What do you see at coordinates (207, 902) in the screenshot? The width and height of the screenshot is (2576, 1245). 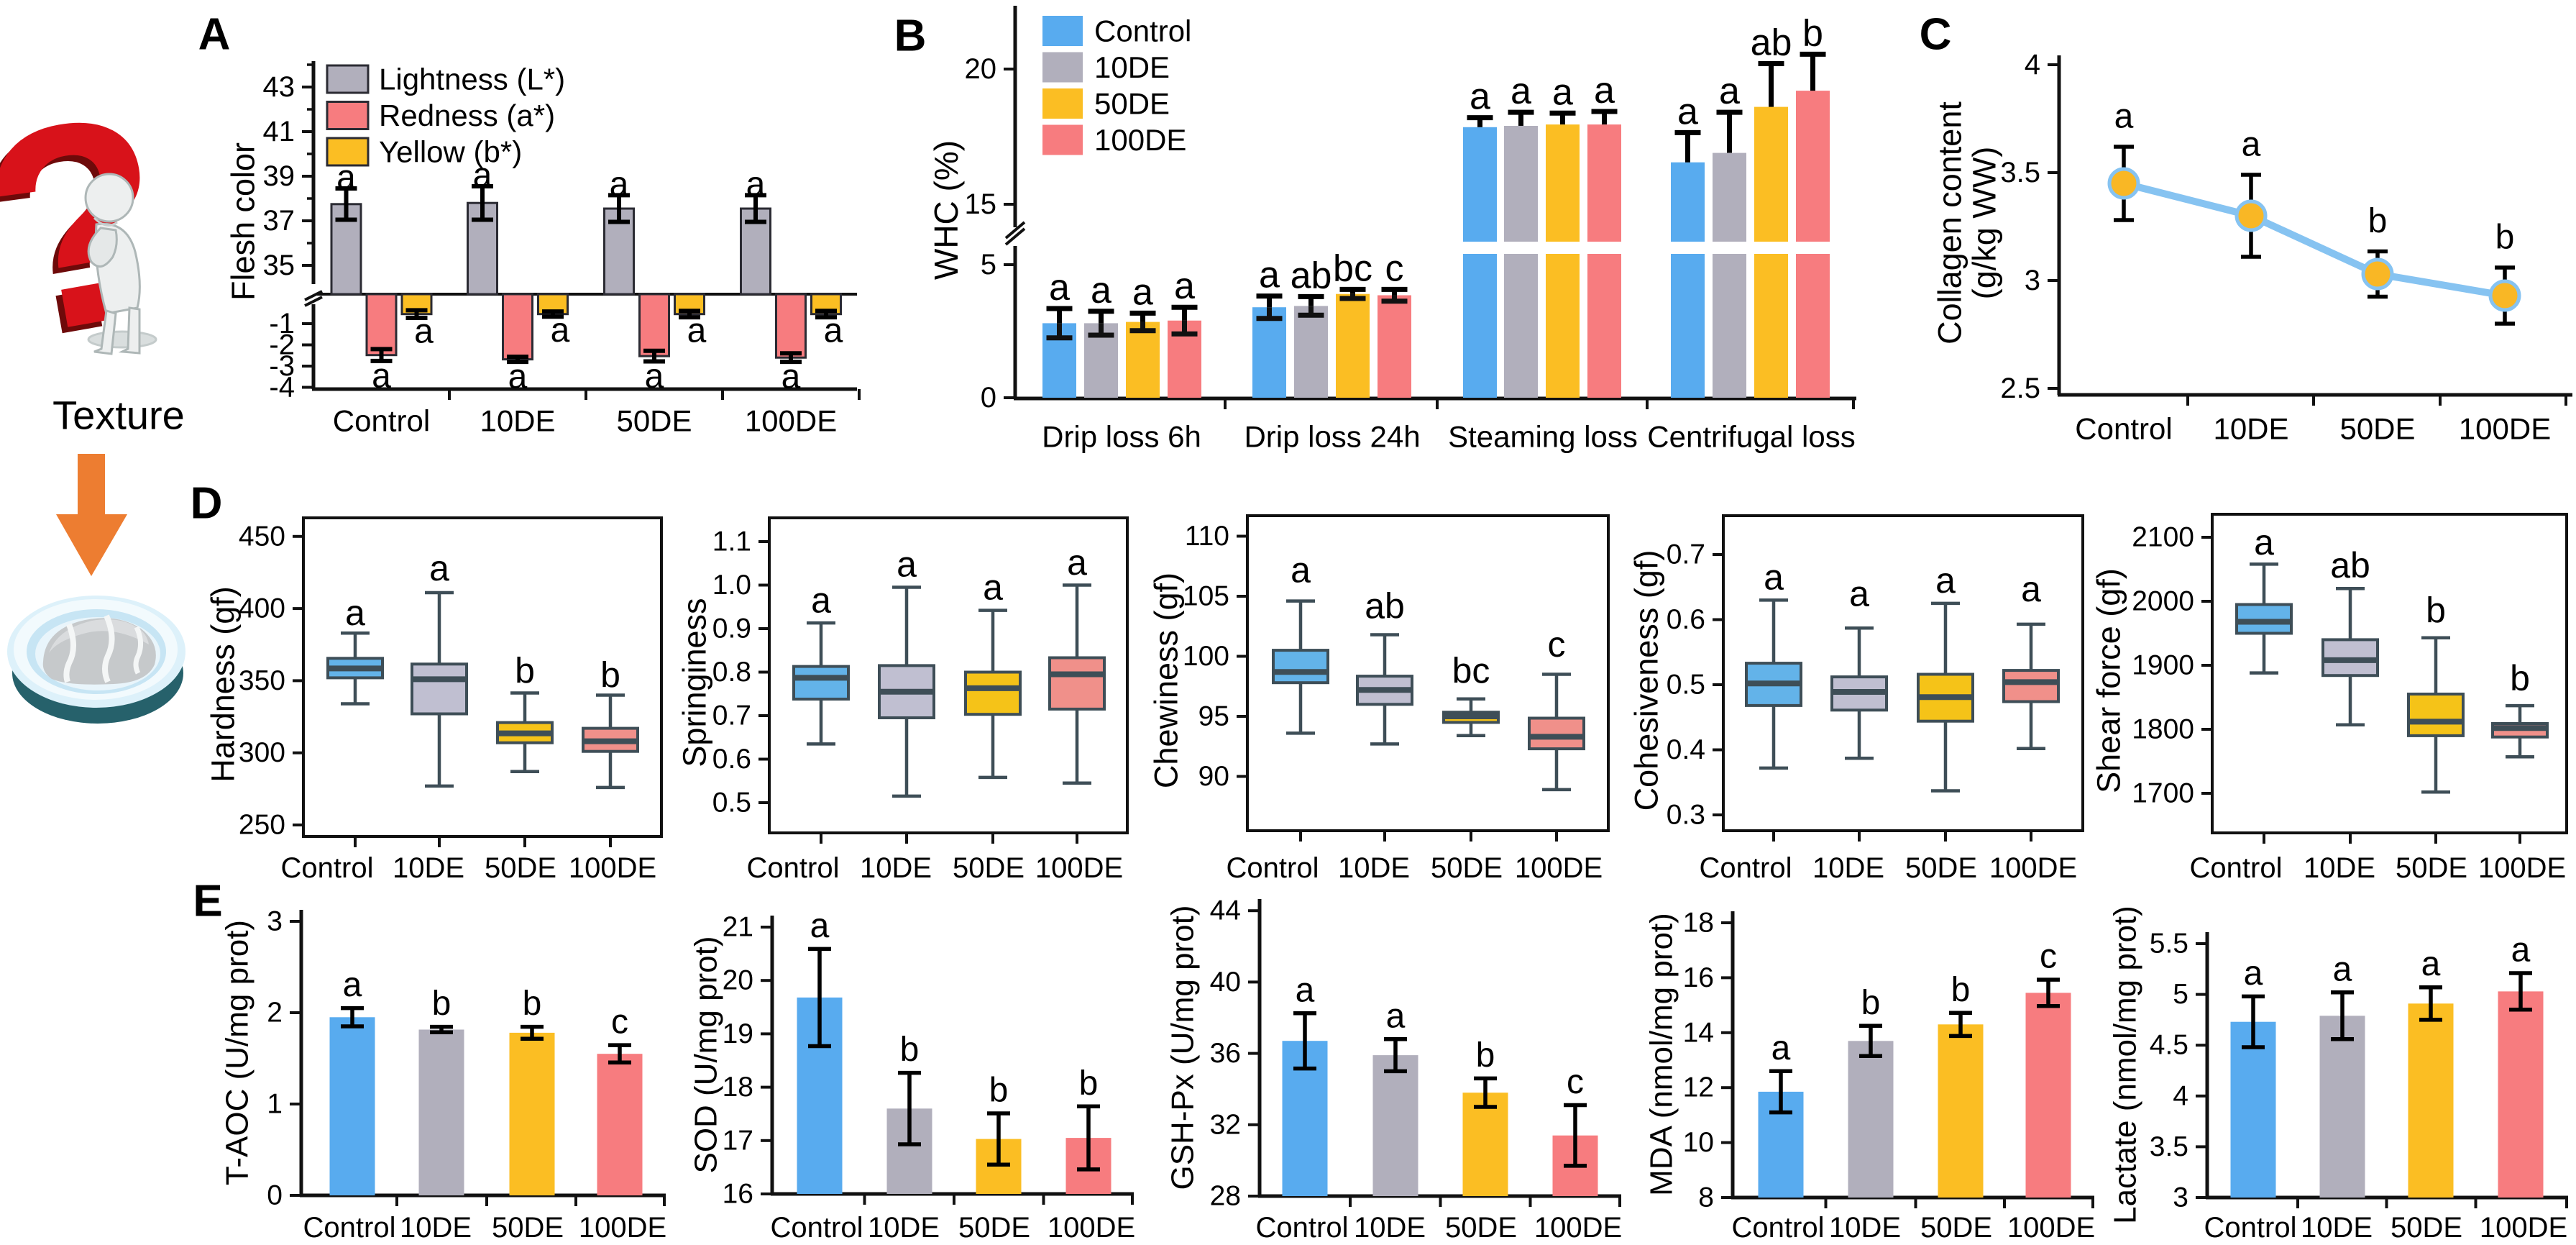 I see `svg-text: E` at bounding box center [207, 902].